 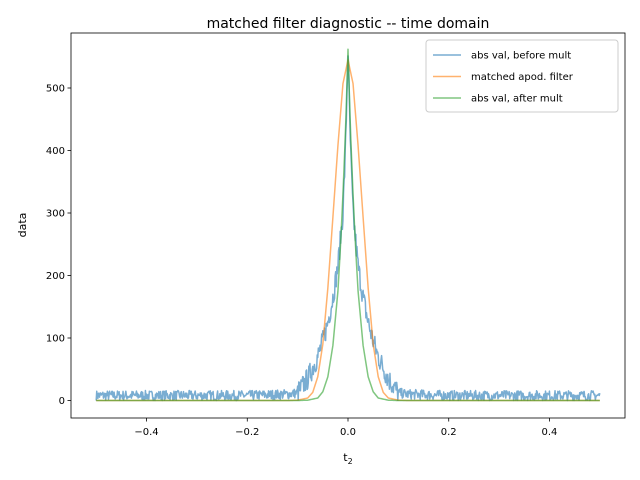 What do you see at coordinates (347, 458) in the screenshot?
I see `x-axis-title: t2` at bounding box center [347, 458].